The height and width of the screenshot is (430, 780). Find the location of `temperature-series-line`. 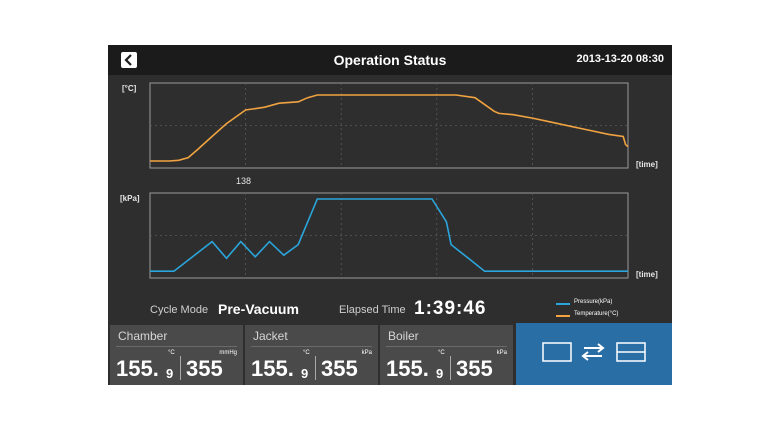

temperature-series-line is located at coordinates (389, 128).